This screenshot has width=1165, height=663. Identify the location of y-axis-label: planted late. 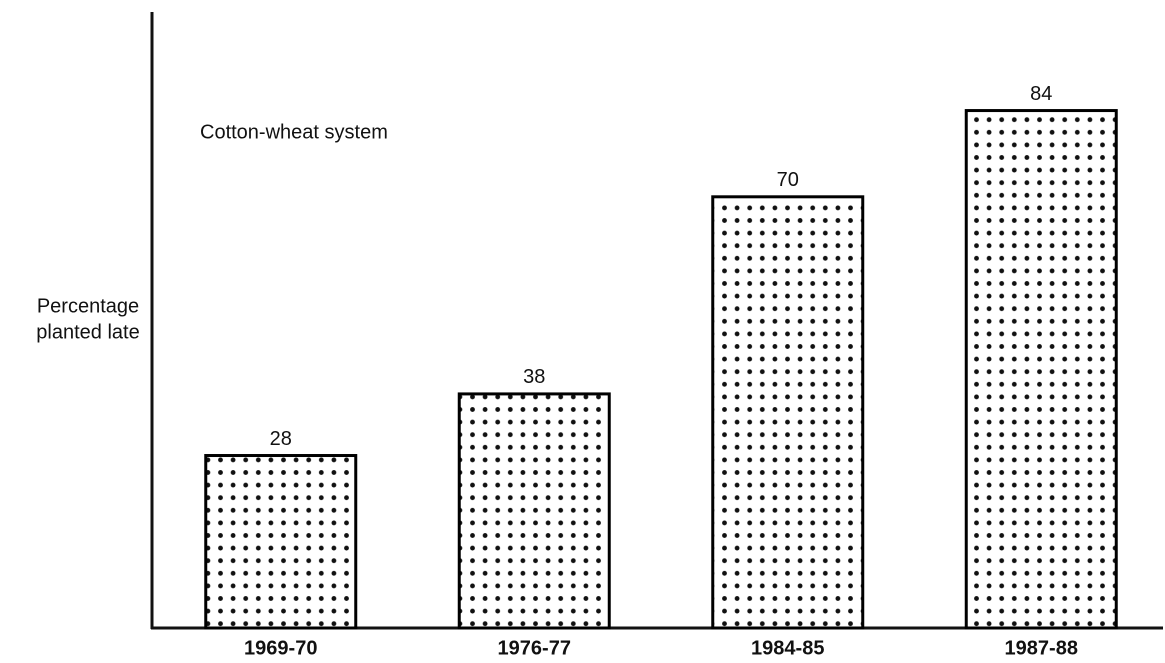
(87, 332).